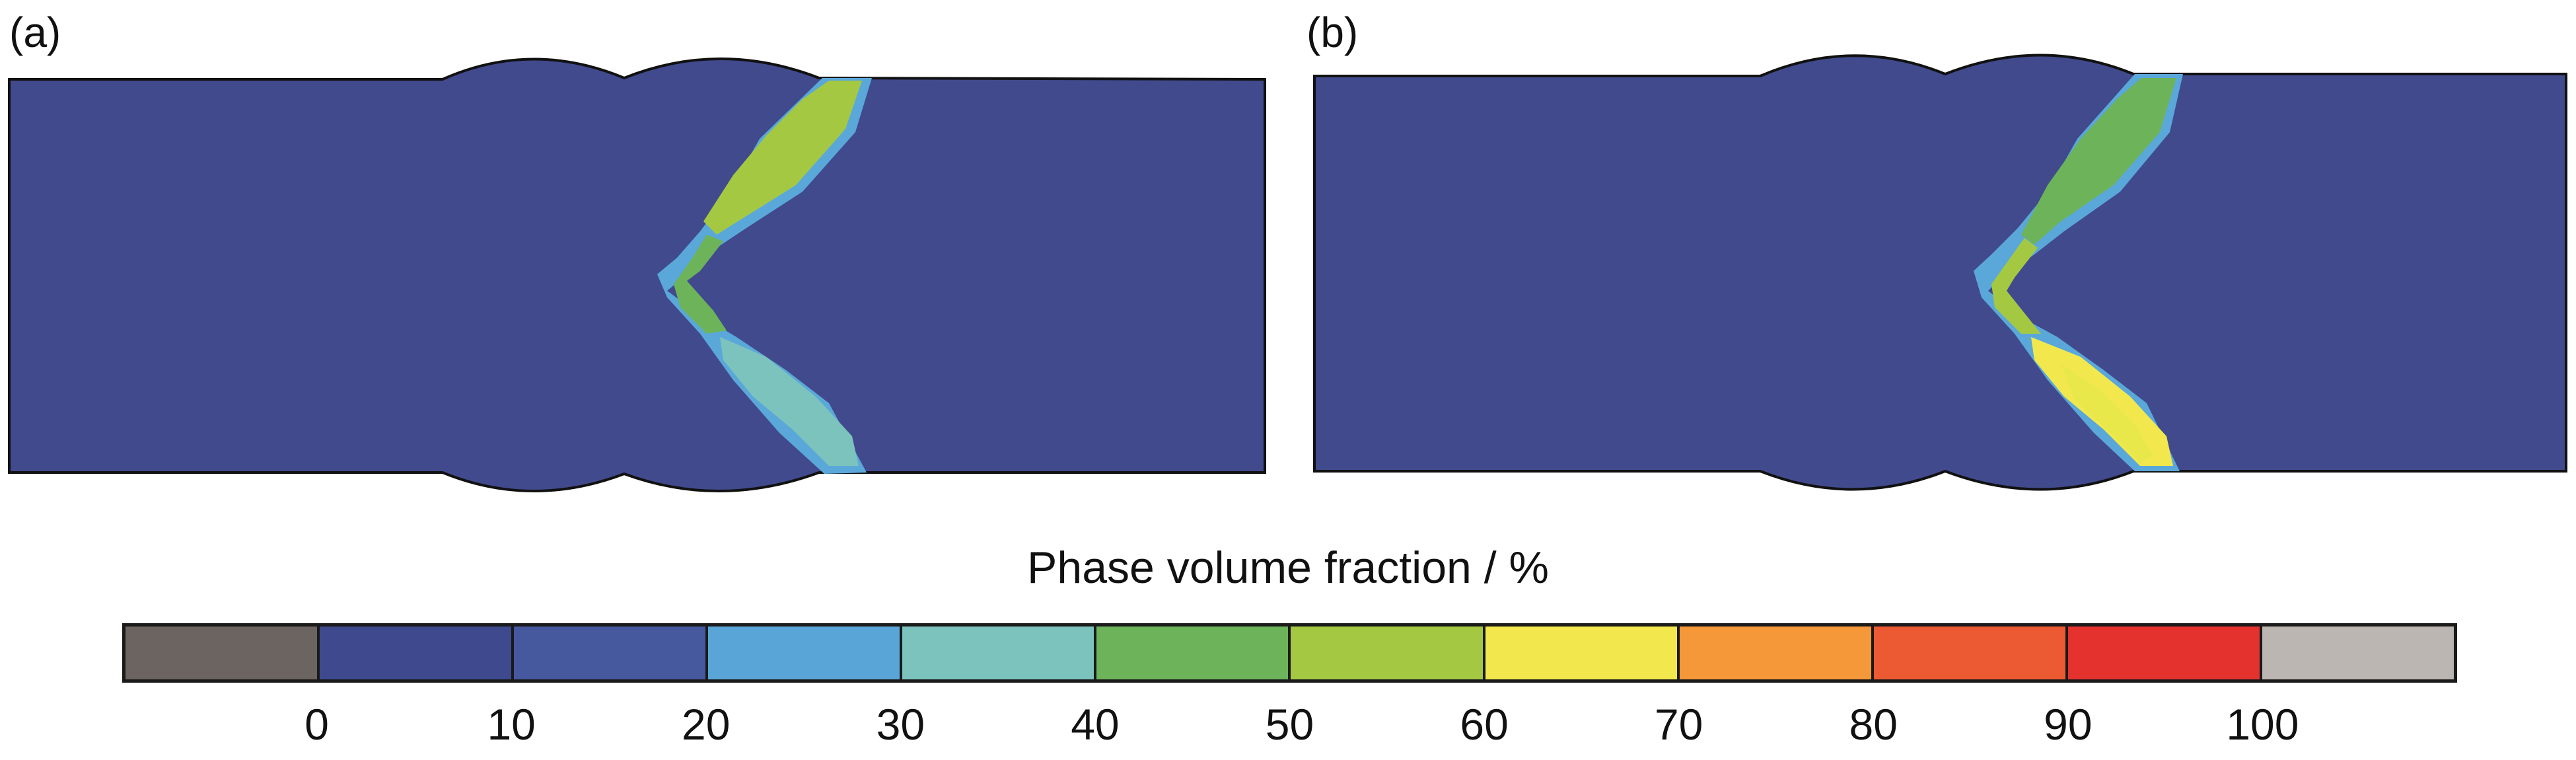  What do you see at coordinates (1288, 568) in the screenshot?
I see `legend-title: Phase volume fraction / %` at bounding box center [1288, 568].